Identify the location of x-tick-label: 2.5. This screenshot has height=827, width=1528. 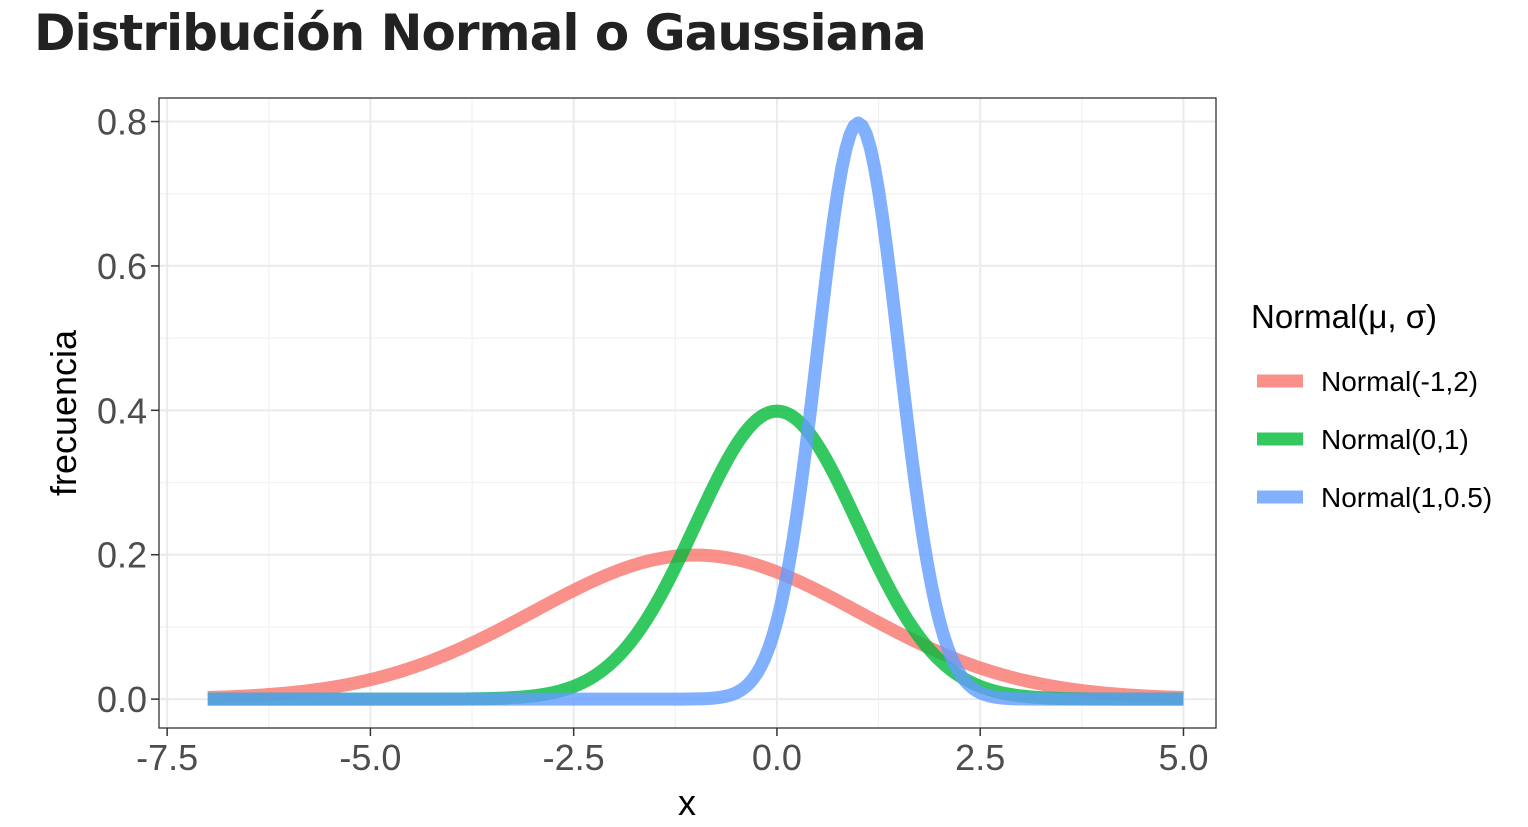
(980, 757).